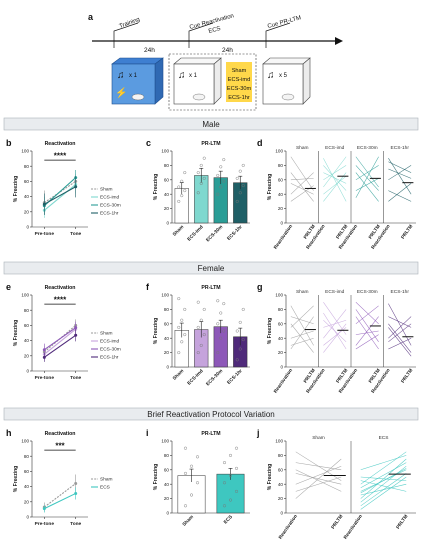 The height and width of the screenshot is (550, 422). What do you see at coordinates (284, 22) in the screenshot?
I see `step-cue-prltm: Cue PR-LTM` at bounding box center [284, 22].